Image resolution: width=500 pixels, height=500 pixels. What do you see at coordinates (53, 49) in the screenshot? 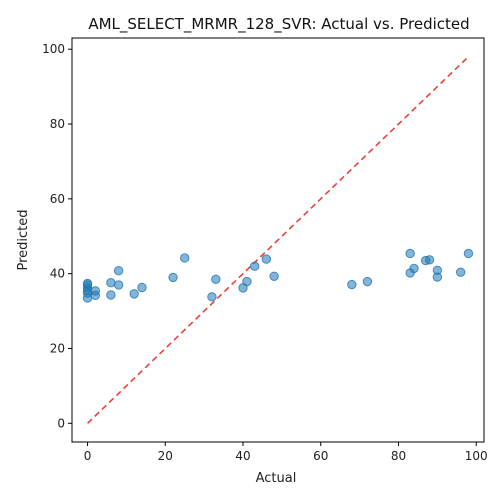
I see `y-tick-label: 100` at bounding box center [53, 49].